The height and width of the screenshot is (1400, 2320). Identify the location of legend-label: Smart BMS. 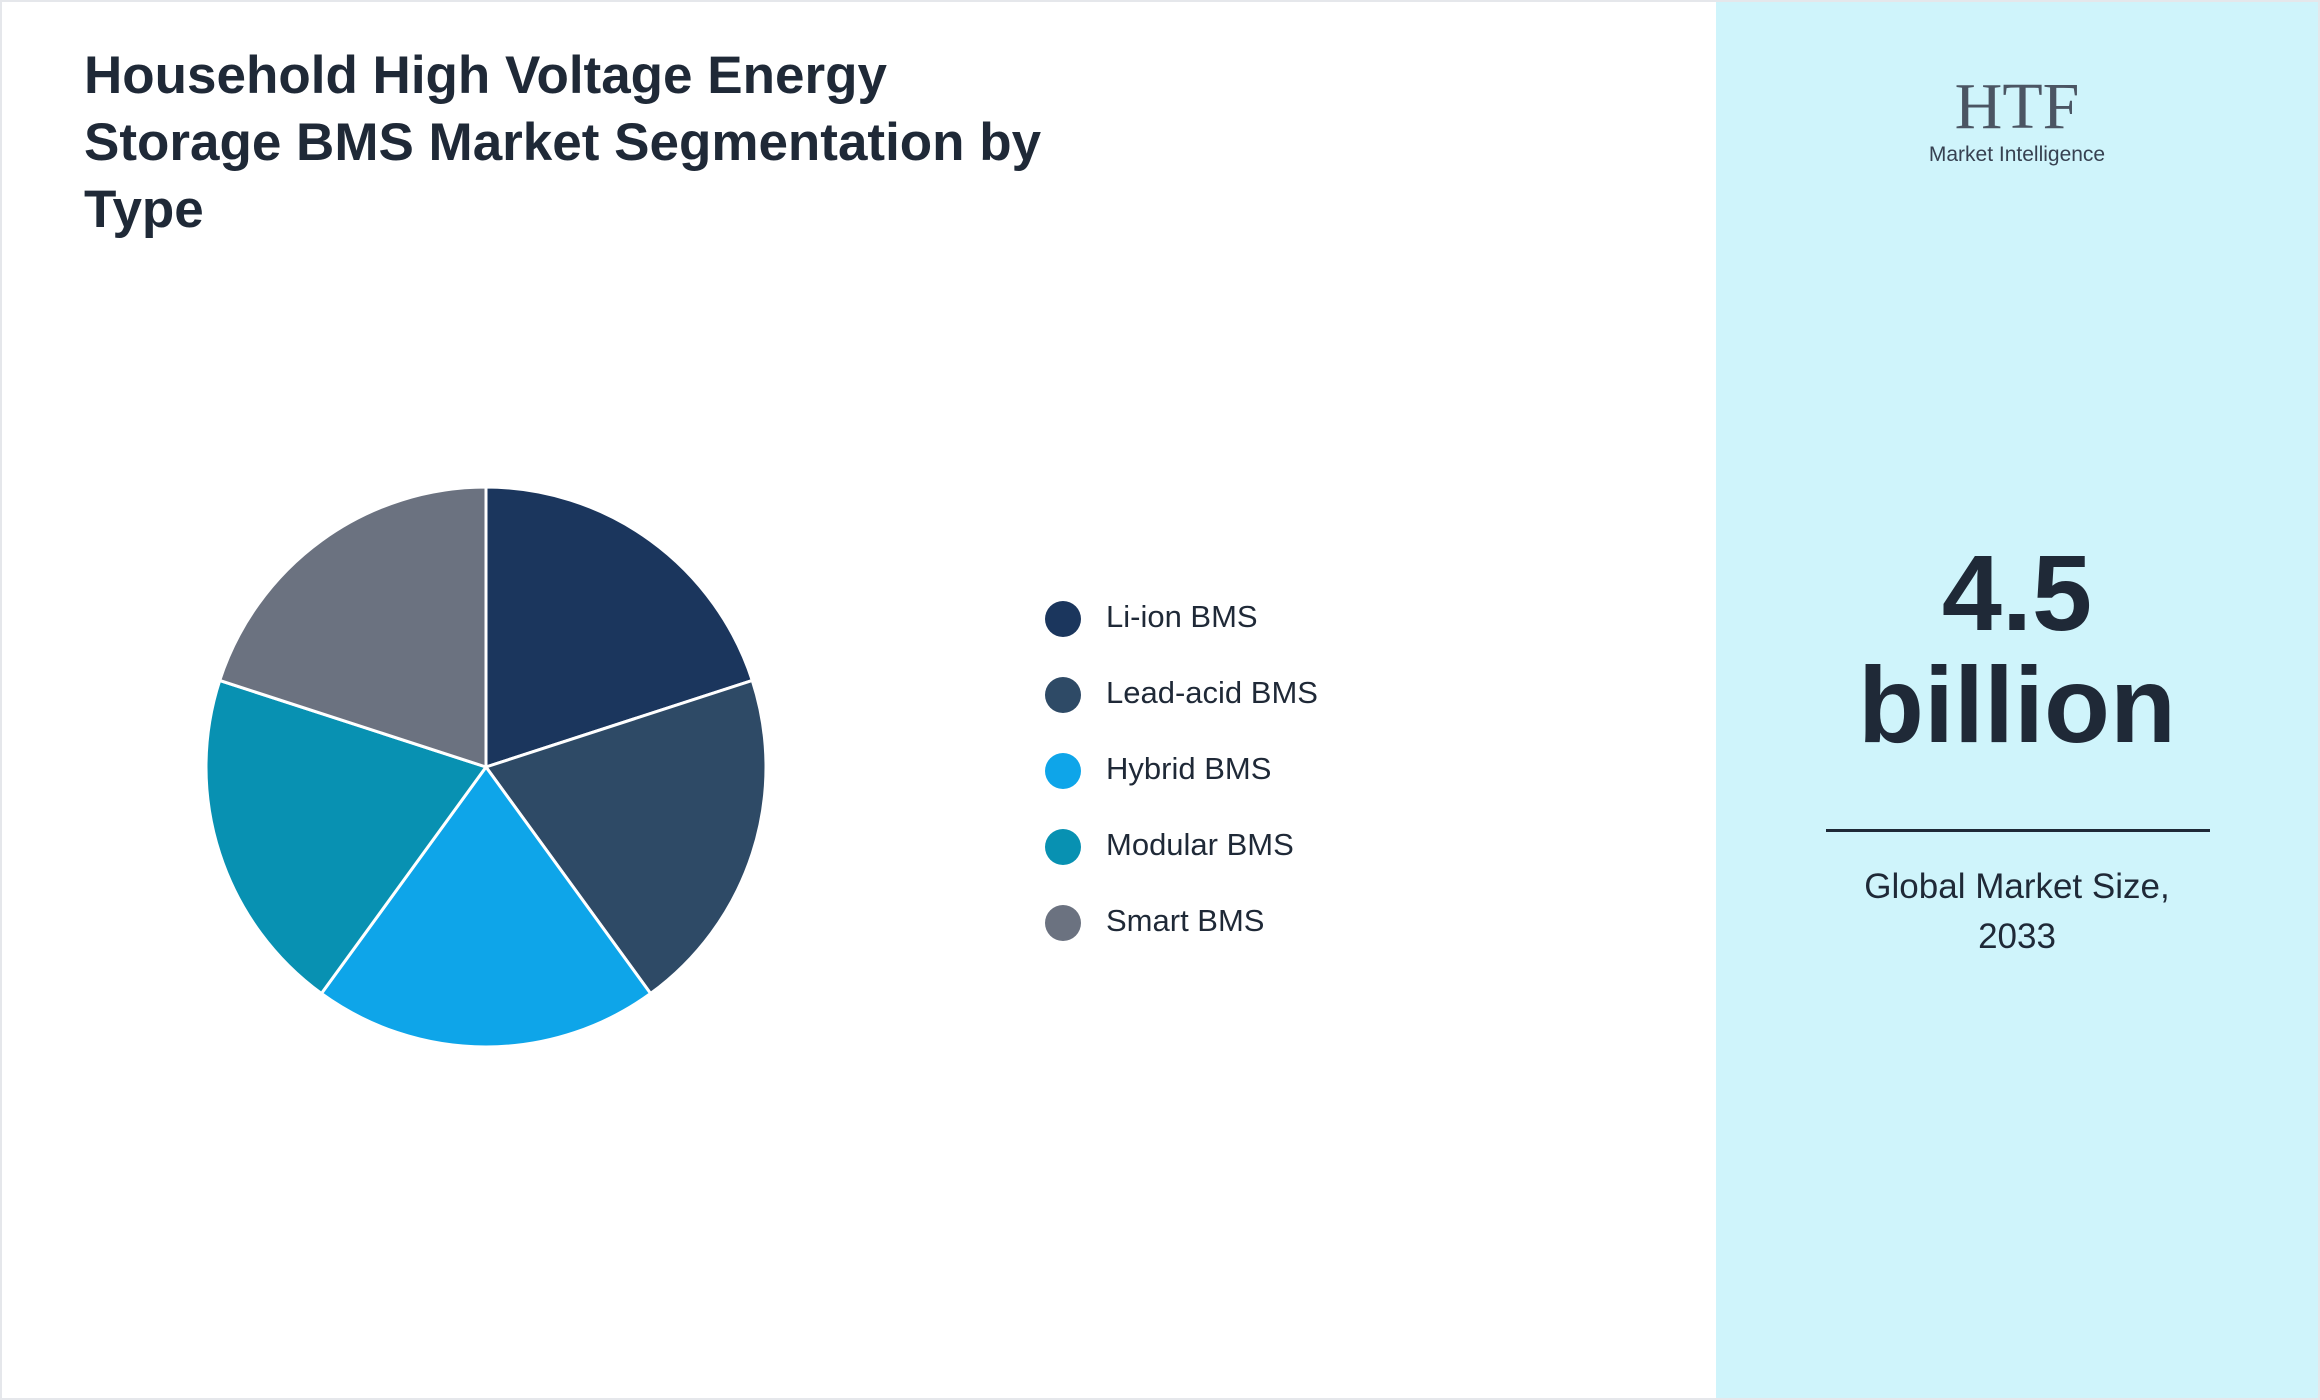
(1185, 920).